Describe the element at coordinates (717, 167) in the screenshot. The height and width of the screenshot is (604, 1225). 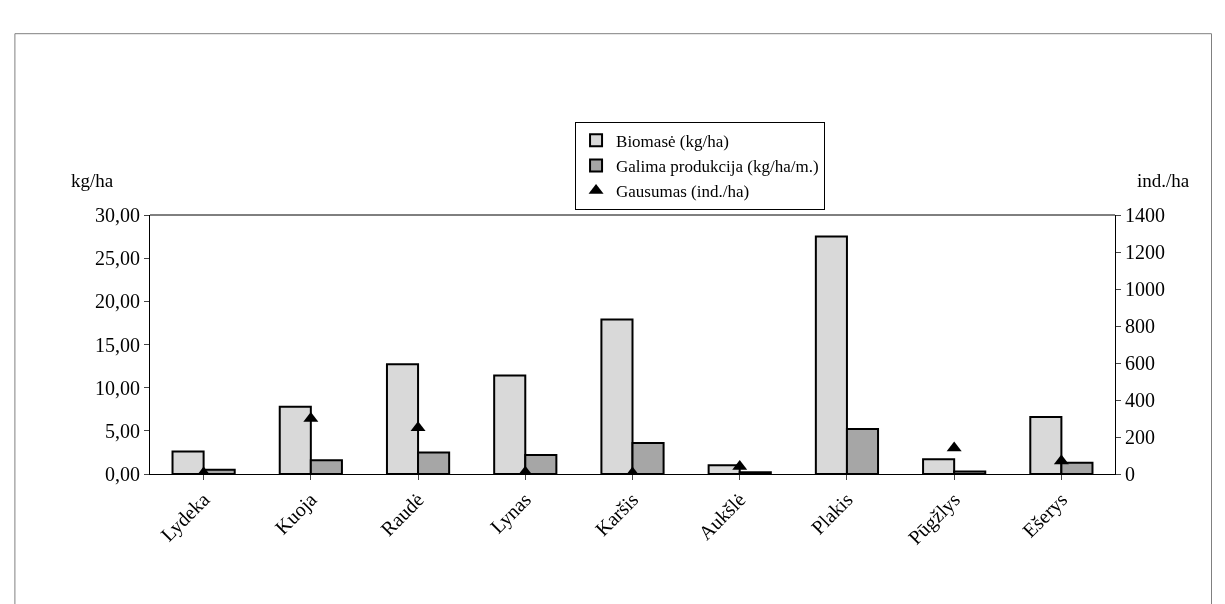
I see `legend-label: Galima produkcija (kg/ha/m.)` at that location.